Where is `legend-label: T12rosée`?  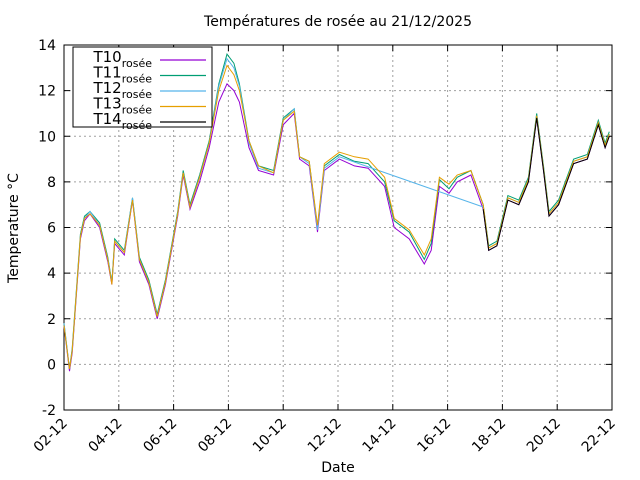 legend-label: T12rosée is located at coordinates (122, 90).